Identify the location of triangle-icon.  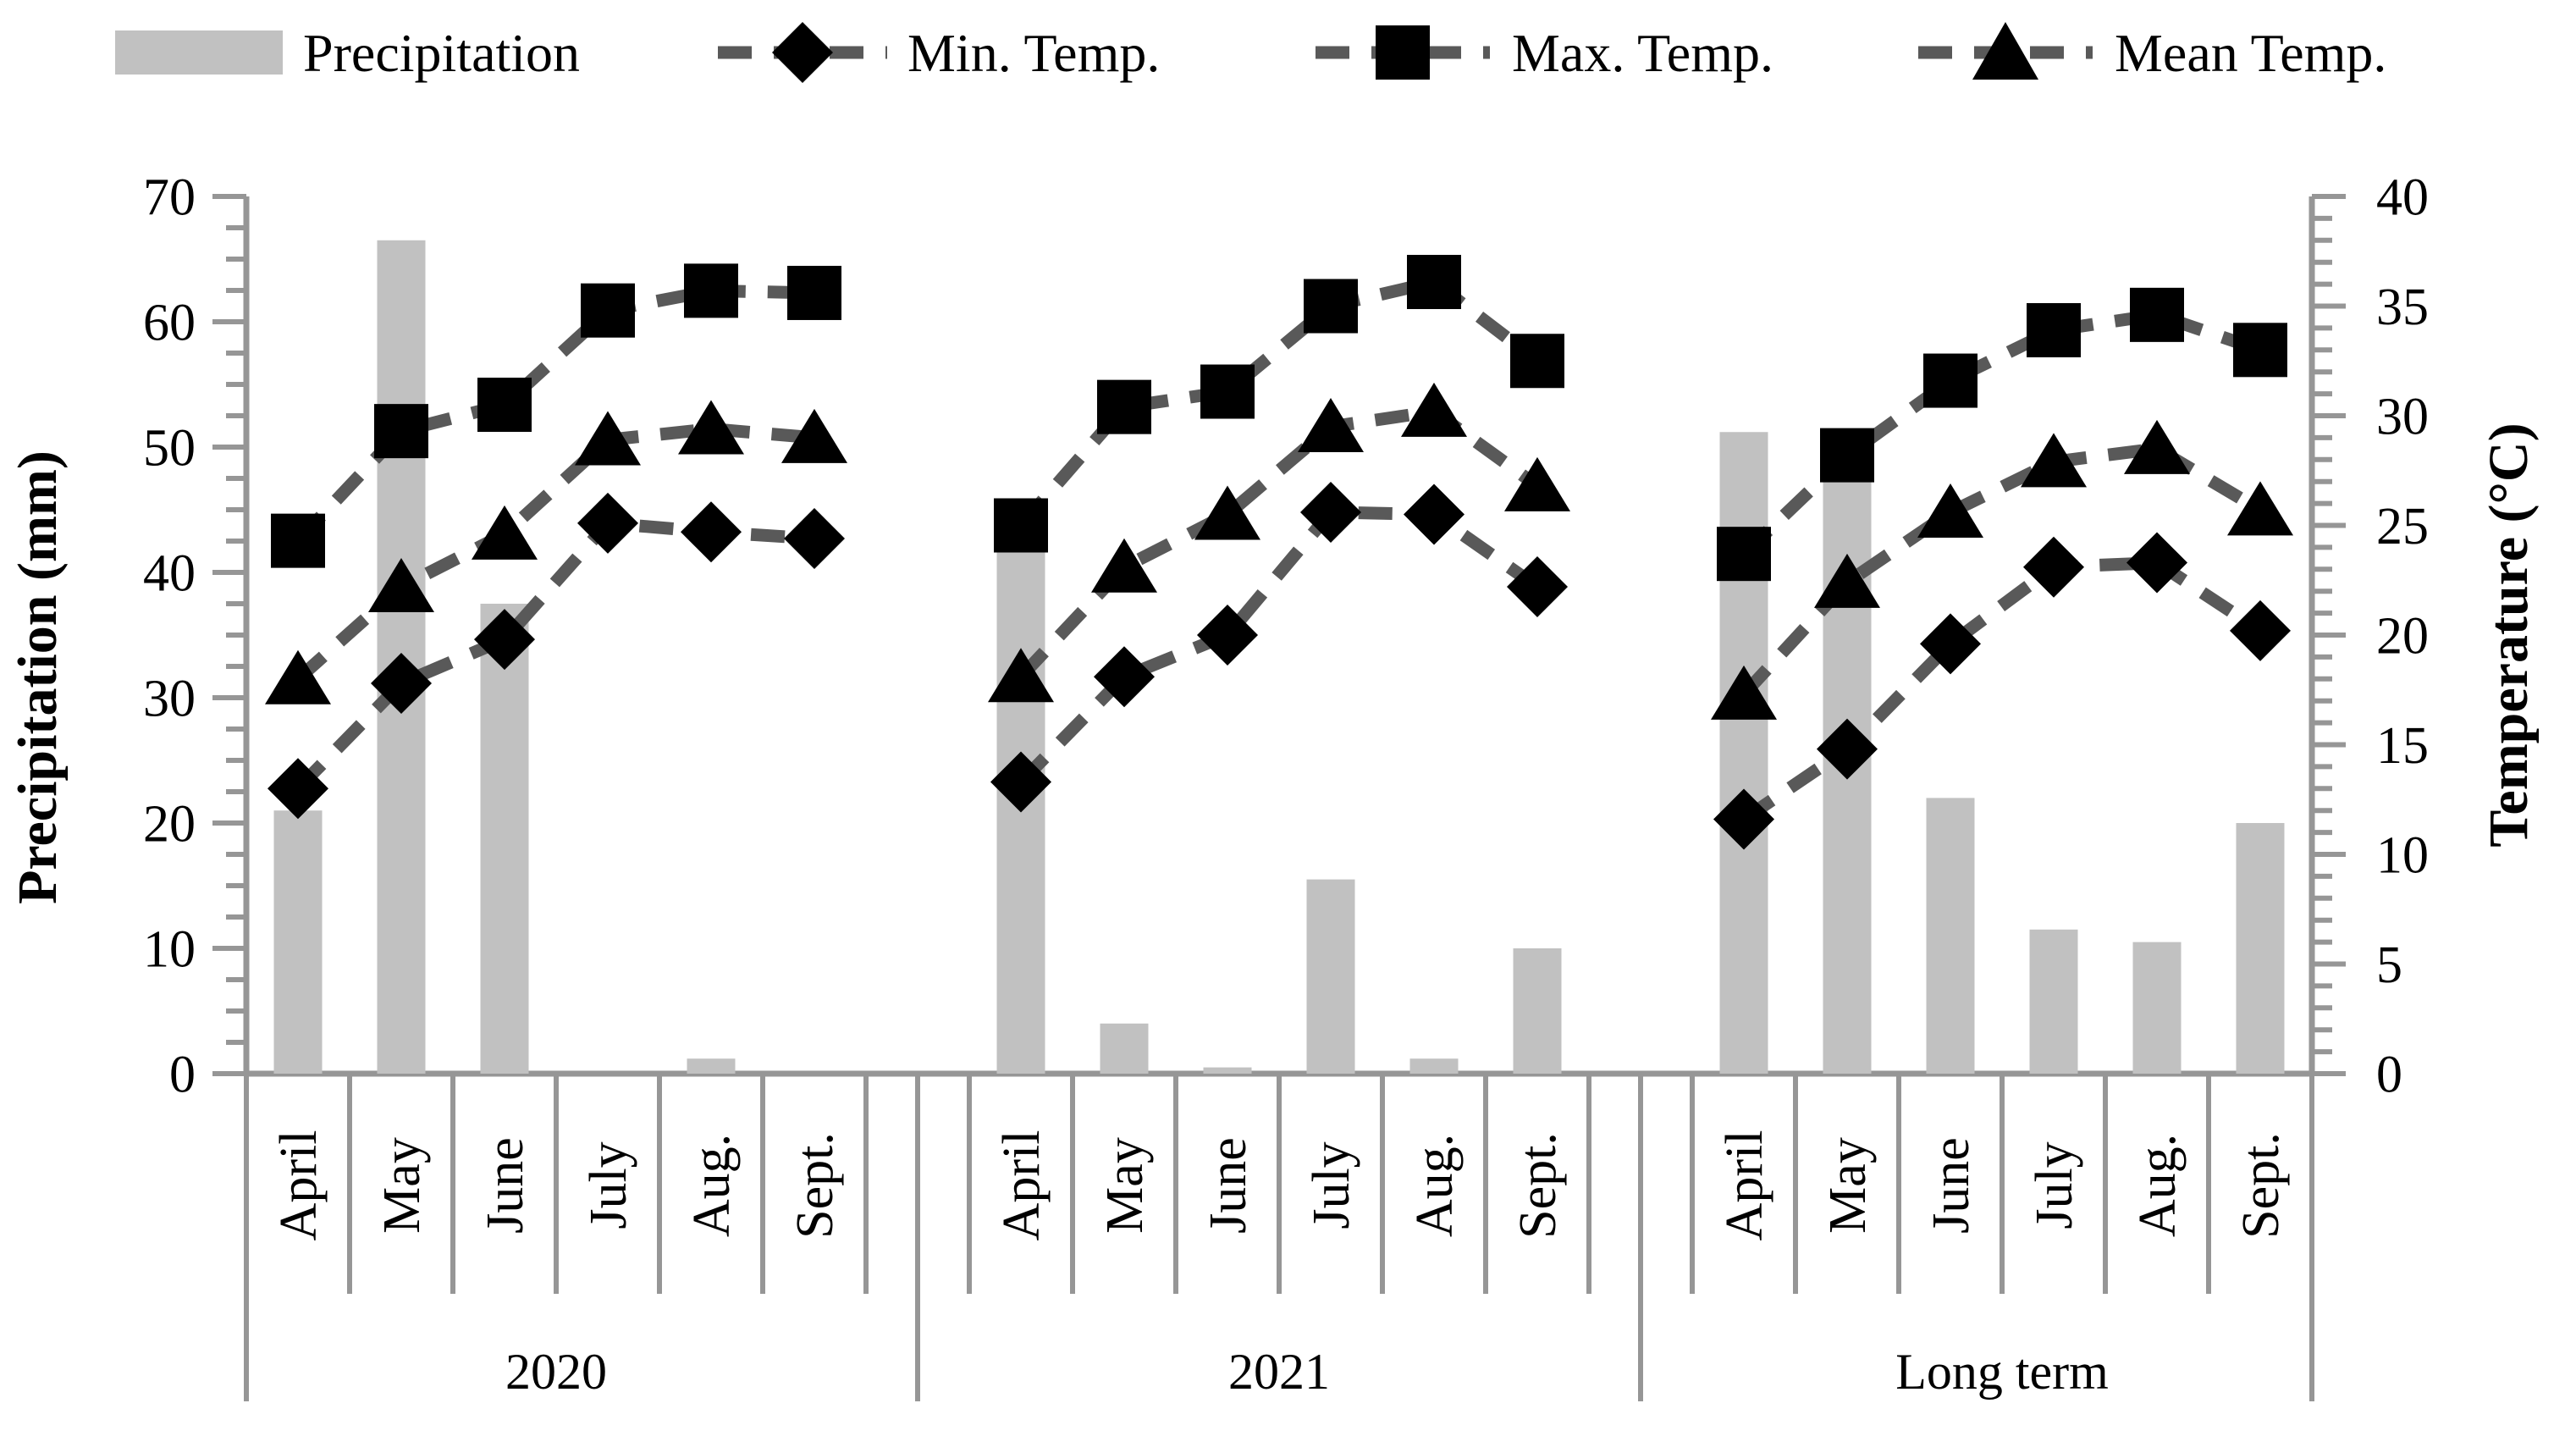
(2005, 51).